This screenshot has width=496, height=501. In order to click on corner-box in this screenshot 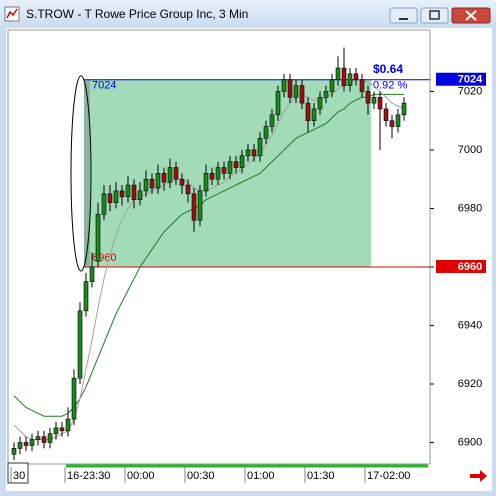, I will do `click(18, 473)`.